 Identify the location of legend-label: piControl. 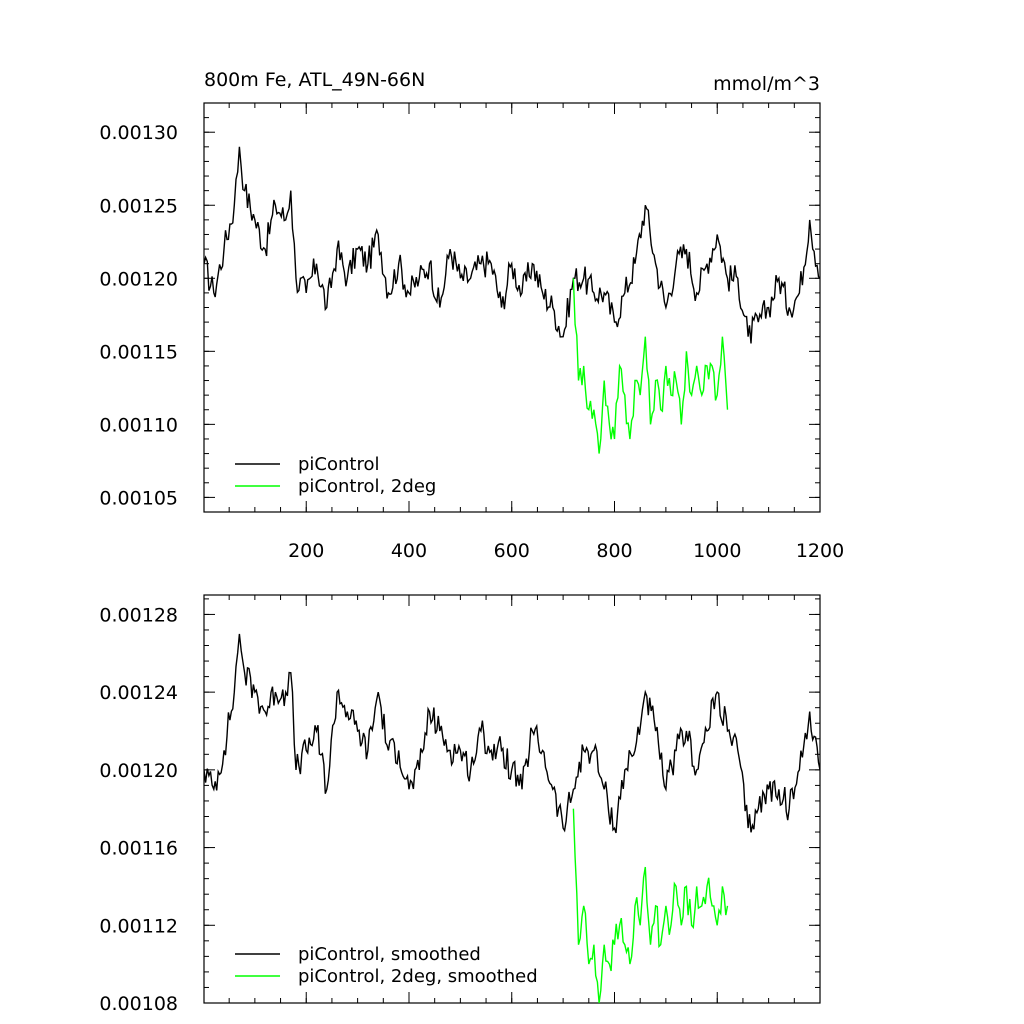
(339, 464).